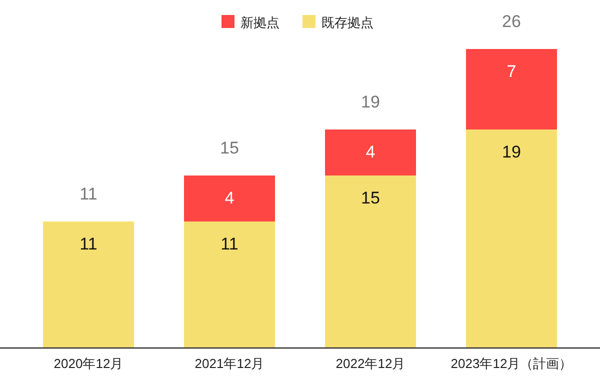 The height and width of the screenshot is (376, 600). I want to click on x-tick-label: 2023年12月（計画）, so click(511, 363).